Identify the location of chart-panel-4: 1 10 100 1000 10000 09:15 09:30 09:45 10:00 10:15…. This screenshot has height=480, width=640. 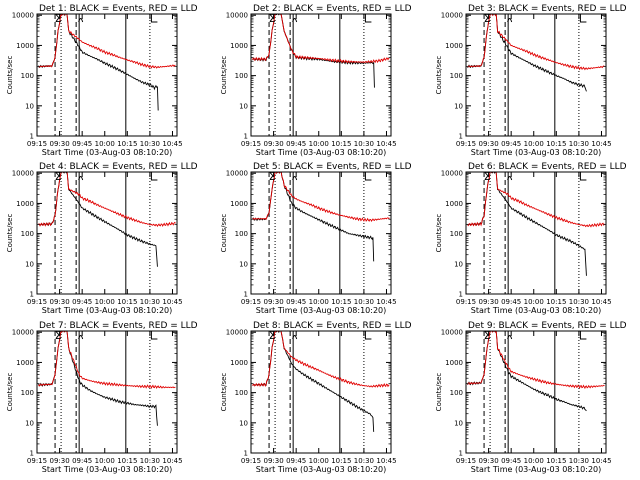
(102, 238).